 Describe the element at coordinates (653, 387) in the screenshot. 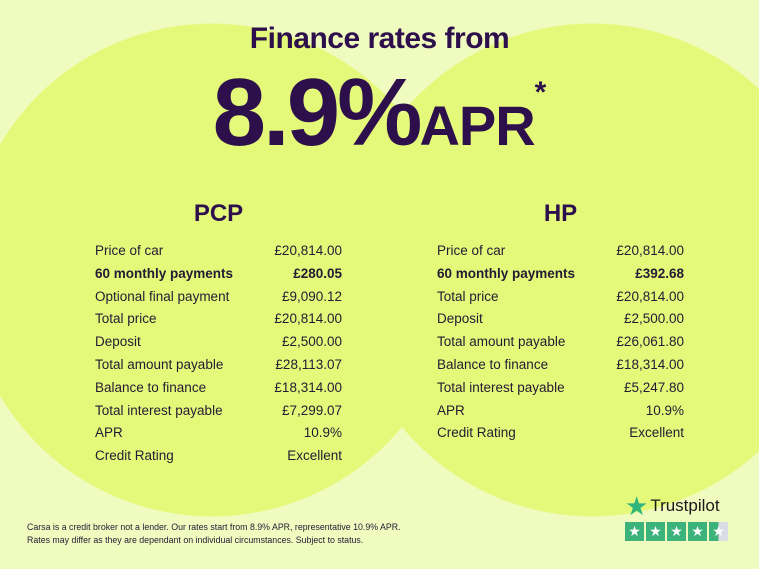

I see `row-value: £5,247.80` at that location.